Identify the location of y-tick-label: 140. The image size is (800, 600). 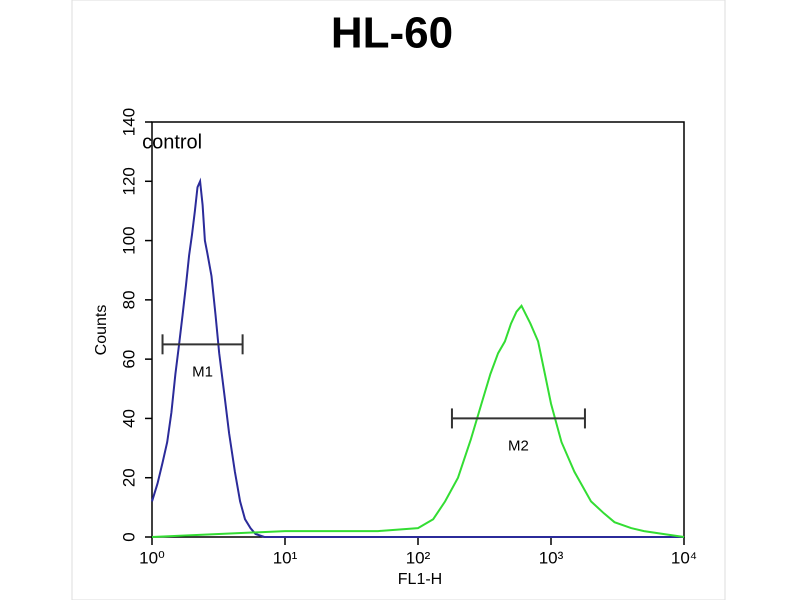
(128, 122).